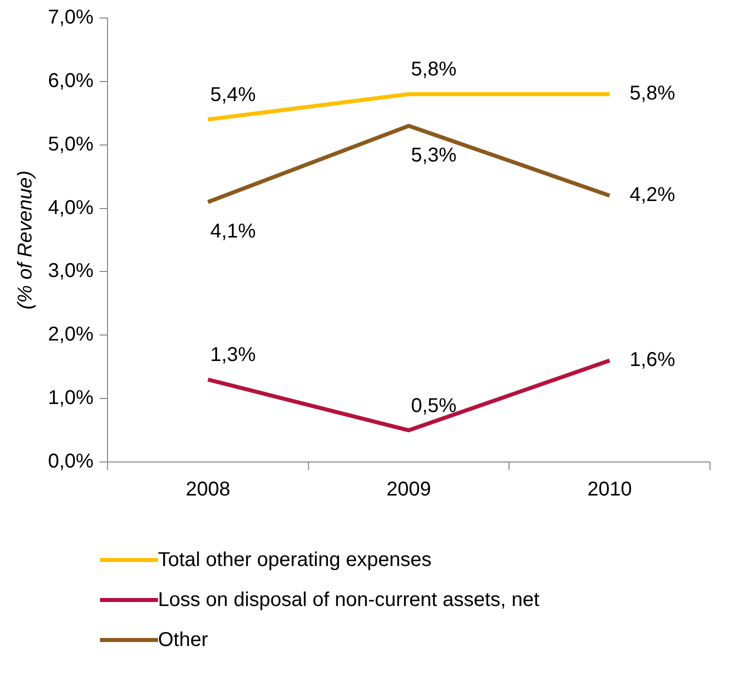 This screenshot has width=740, height=682. What do you see at coordinates (233, 355) in the screenshot?
I see `data-label: 1,3%` at bounding box center [233, 355].